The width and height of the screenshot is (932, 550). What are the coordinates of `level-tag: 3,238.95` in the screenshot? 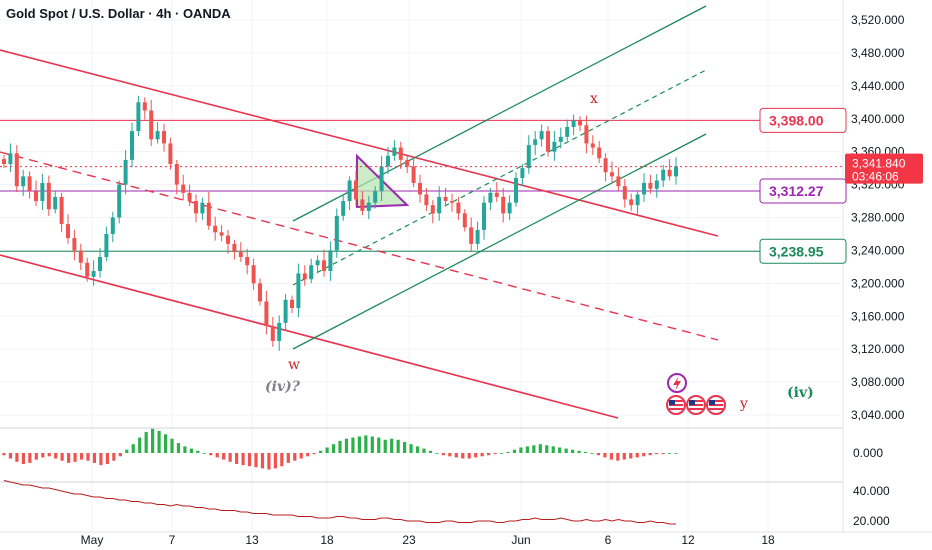 It's located at (803, 251).